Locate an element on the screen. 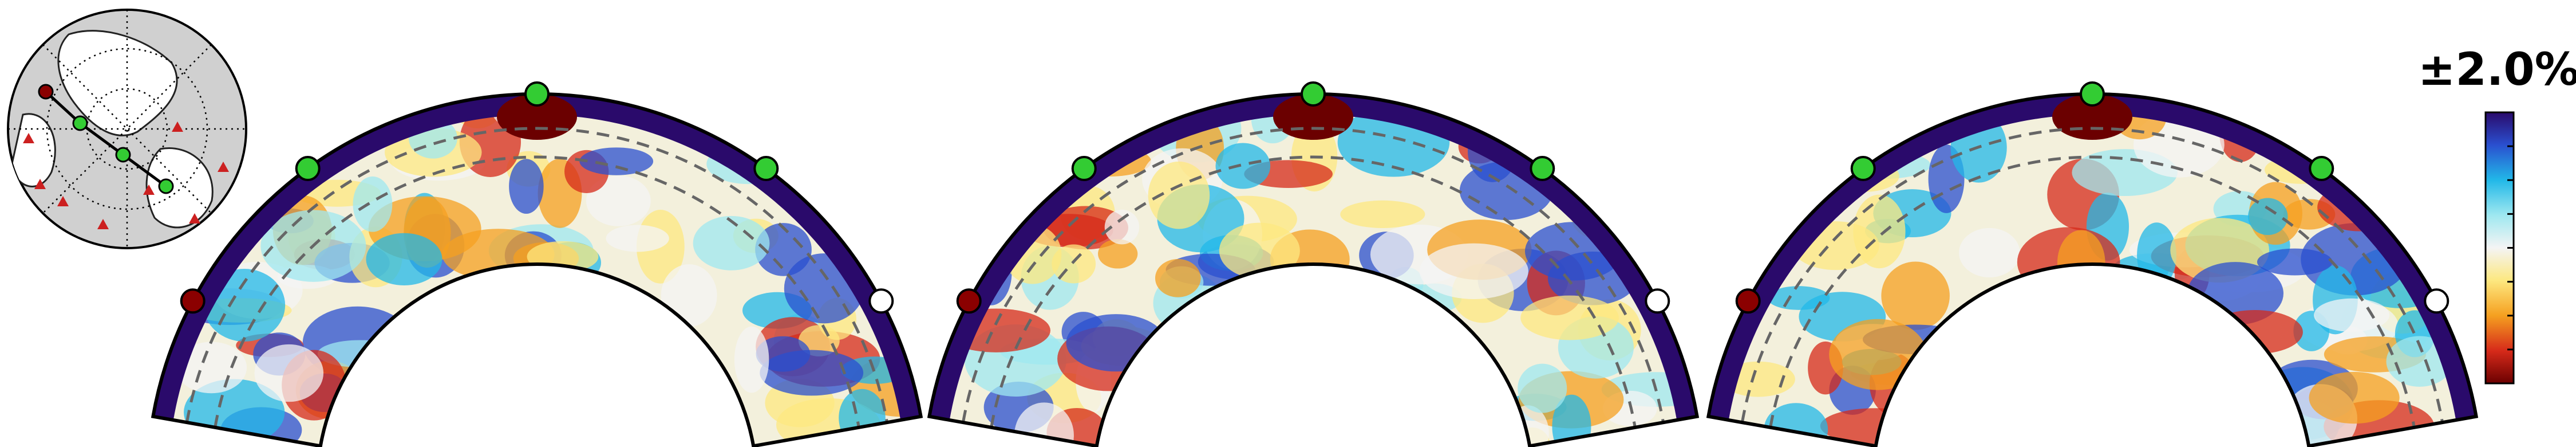 This screenshot has height=447, width=2576. colorbar-label: ±2.0% is located at coordinates (2497, 70).